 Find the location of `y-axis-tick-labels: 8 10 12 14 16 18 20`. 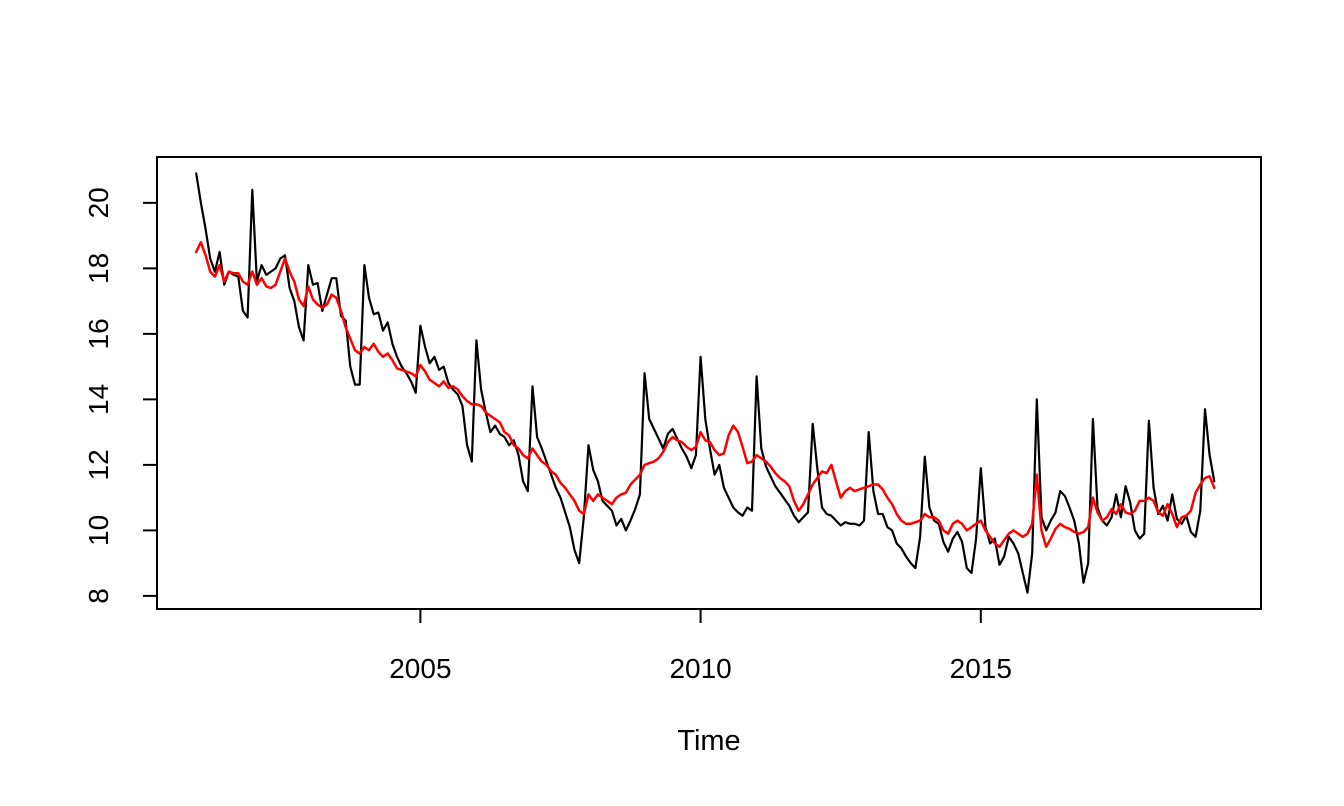

y-axis-tick-labels: 8 10 12 14 16 18 20 is located at coordinates (98, 395).